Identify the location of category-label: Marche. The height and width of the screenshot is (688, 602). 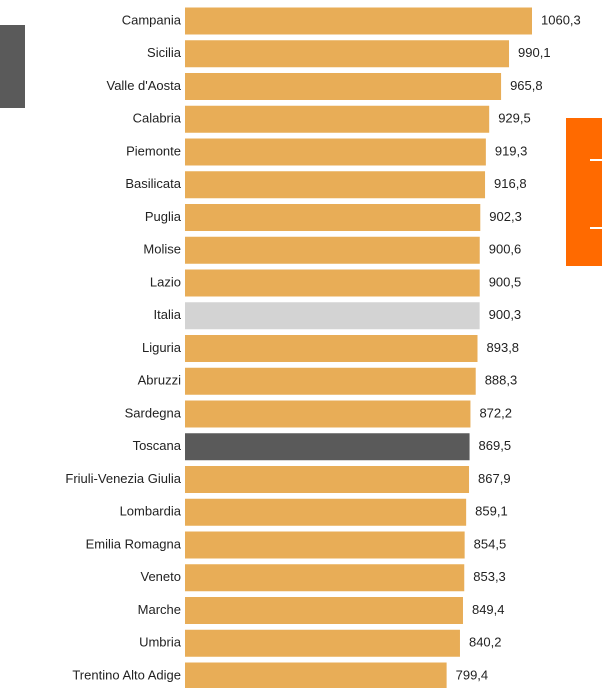
(159, 609).